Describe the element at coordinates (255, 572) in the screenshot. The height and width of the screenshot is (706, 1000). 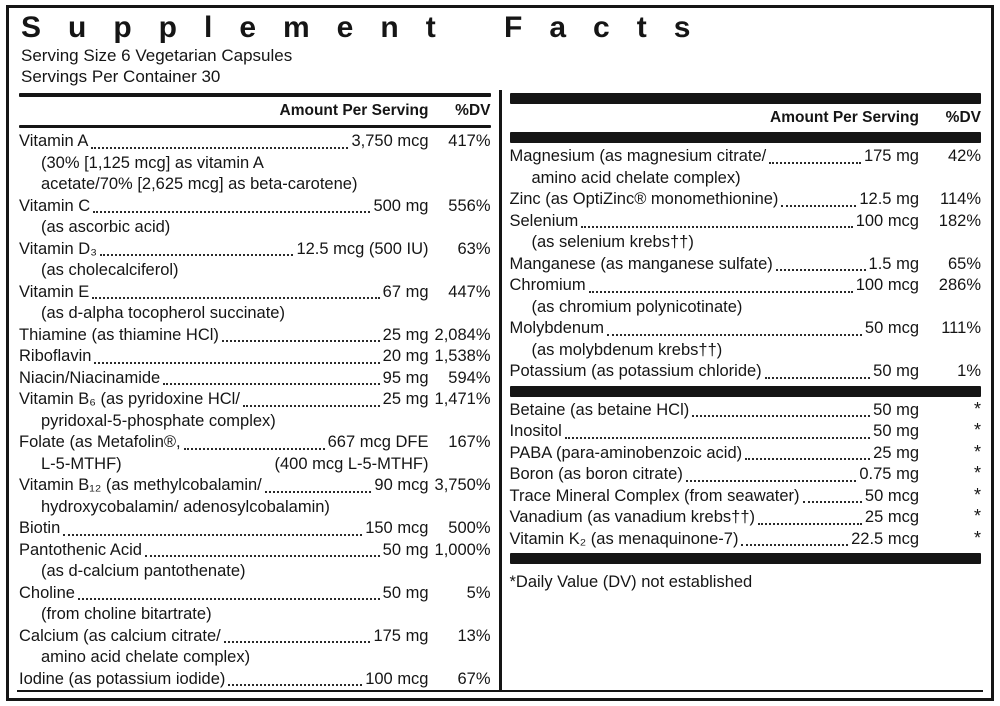
I see `nutrient-subrow: (as d-calcium pantothenate)` at that location.